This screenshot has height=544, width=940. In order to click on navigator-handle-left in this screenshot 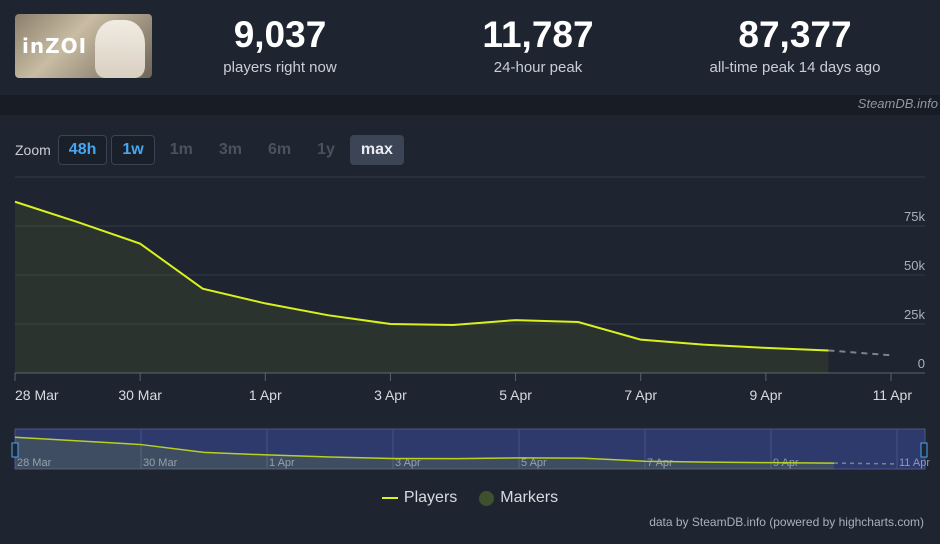, I will do `click(15, 450)`.